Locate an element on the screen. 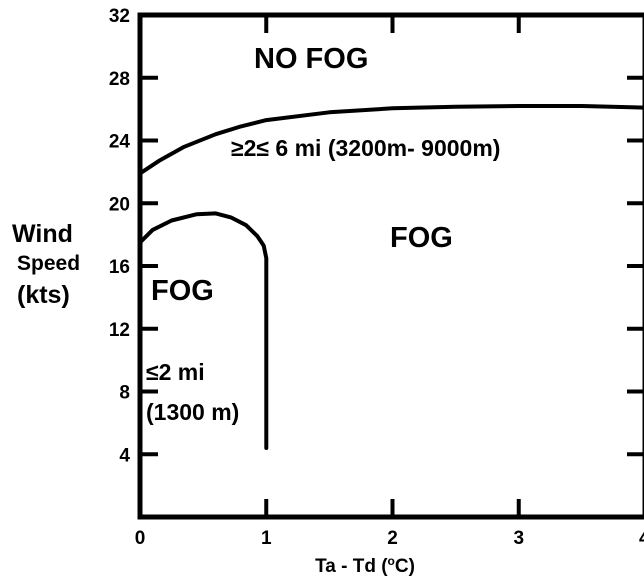  y-tick-label-8: 8 is located at coordinates (124, 393).